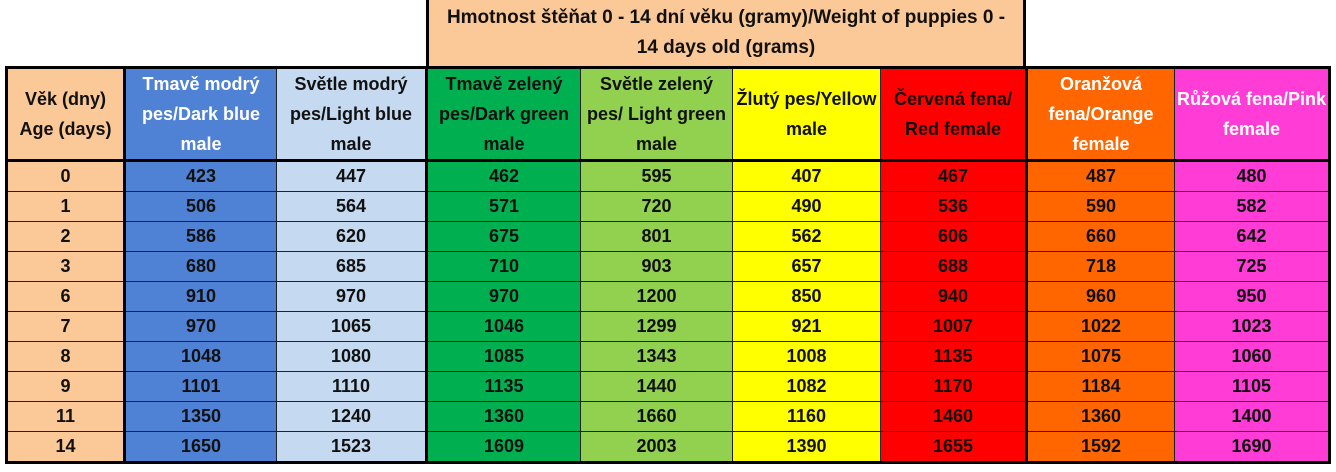  What do you see at coordinates (954, 236) in the screenshot?
I see `cell-red-female: 606` at bounding box center [954, 236].